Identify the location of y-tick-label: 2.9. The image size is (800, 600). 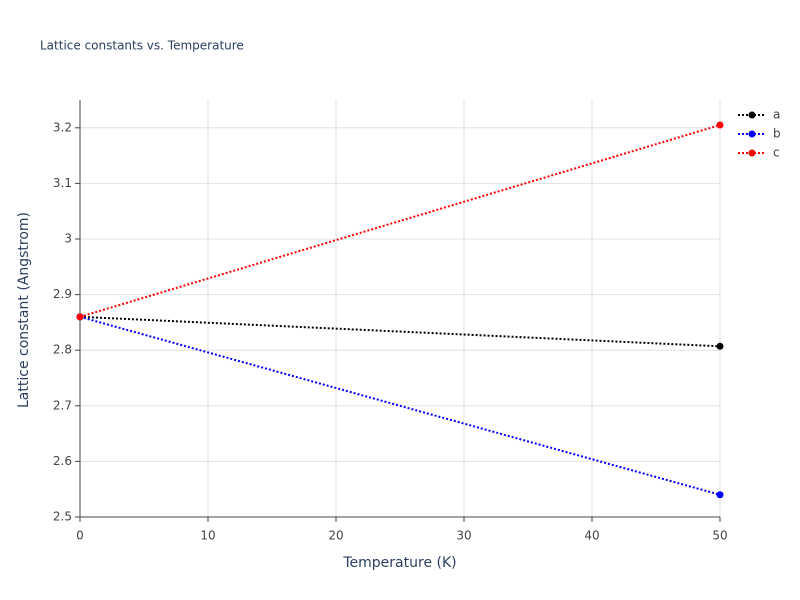
(62, 294).